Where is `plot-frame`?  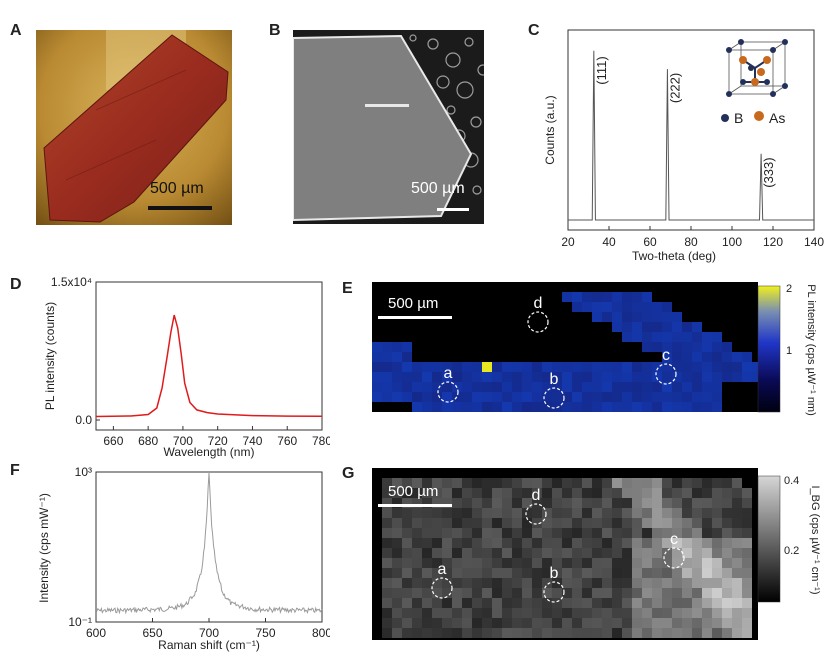
plot-frame is located at coordinates (209, 547).